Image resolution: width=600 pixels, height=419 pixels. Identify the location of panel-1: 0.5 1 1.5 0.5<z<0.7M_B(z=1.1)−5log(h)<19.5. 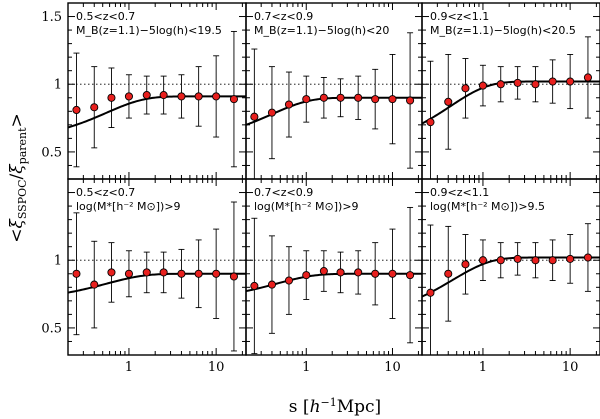
(144, 91).